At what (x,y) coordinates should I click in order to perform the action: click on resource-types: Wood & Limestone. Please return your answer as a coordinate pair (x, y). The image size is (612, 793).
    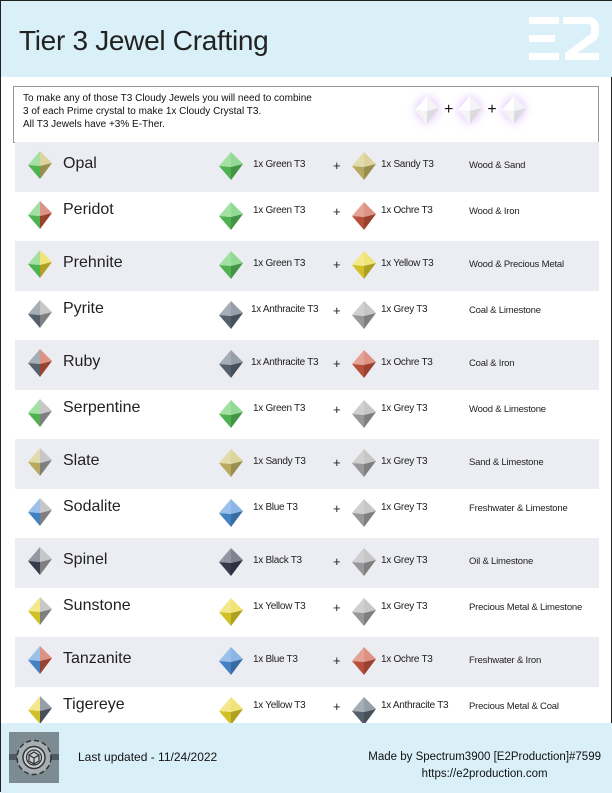
    Looking at the image, I should click on (507, 409).